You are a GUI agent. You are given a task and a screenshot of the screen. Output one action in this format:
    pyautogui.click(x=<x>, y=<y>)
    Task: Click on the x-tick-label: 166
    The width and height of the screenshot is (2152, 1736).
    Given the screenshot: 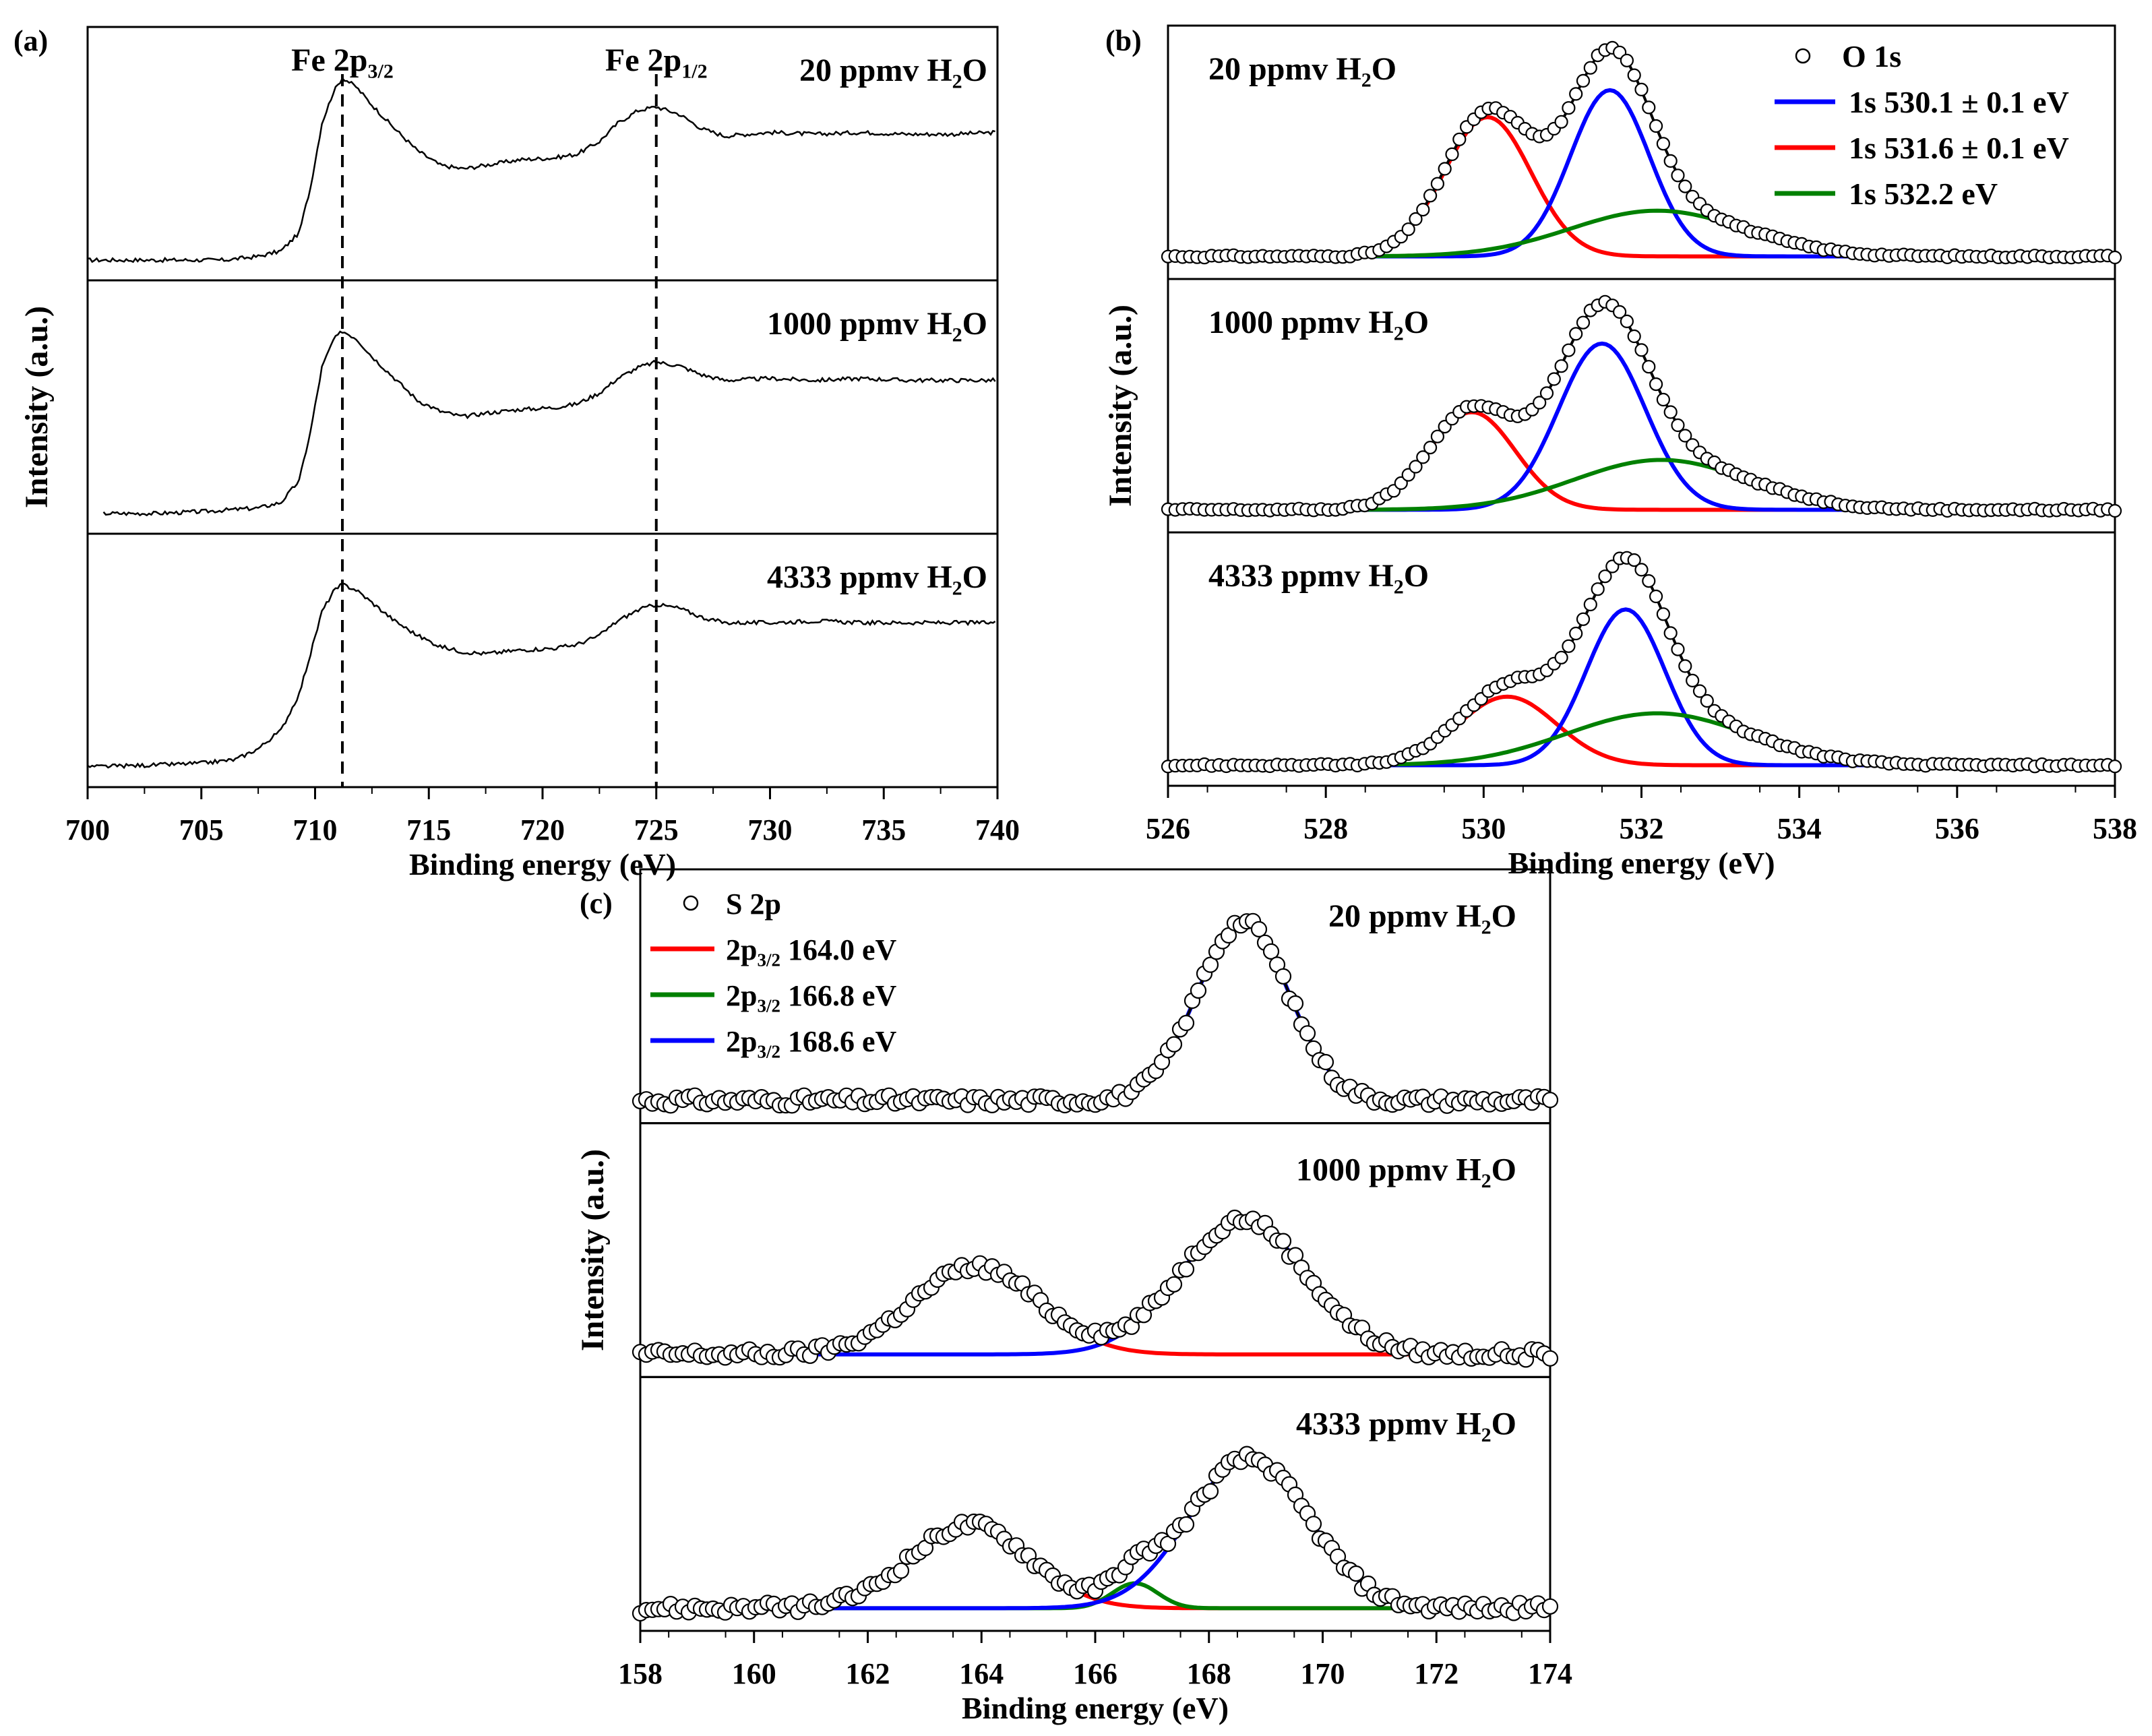 What is the action you would take?
    pyautogui.click(x=1095, y=1674)
    